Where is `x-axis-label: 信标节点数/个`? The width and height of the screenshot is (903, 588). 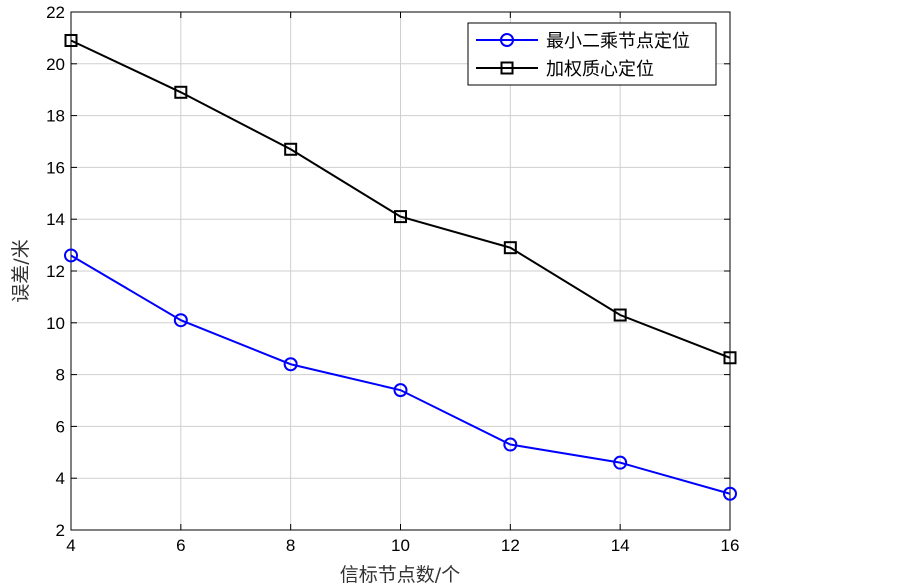 x-axis-label: 信标节点数/个 is located at coordinates (400, 575).